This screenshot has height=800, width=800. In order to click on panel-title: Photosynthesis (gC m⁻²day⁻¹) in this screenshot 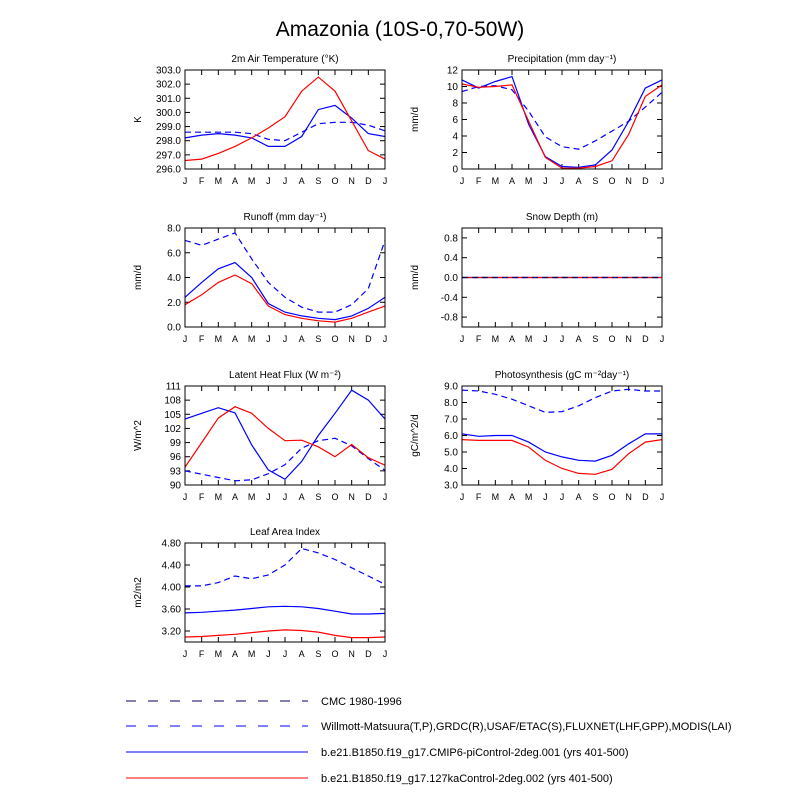, I will do `click(562, 375)`.